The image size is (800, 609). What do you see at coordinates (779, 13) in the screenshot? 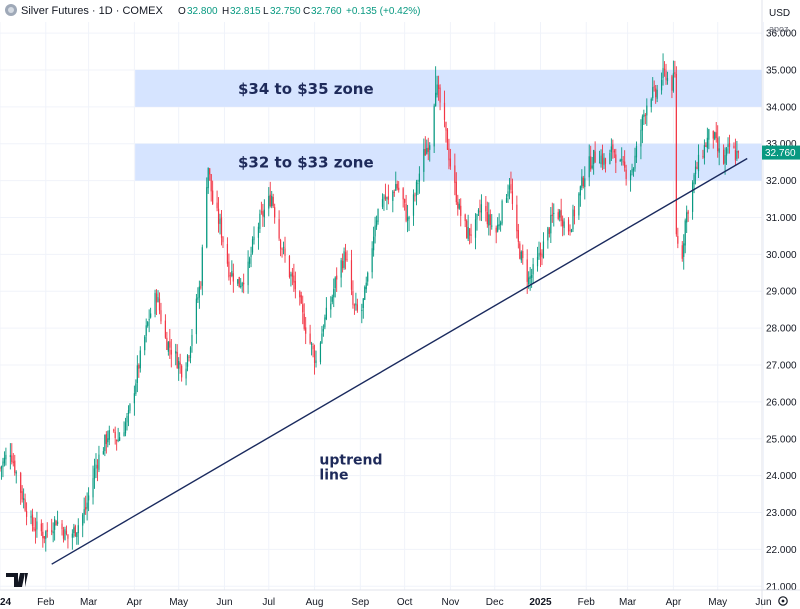
I see `currency-label: USD` at bounding box center [779, 13].